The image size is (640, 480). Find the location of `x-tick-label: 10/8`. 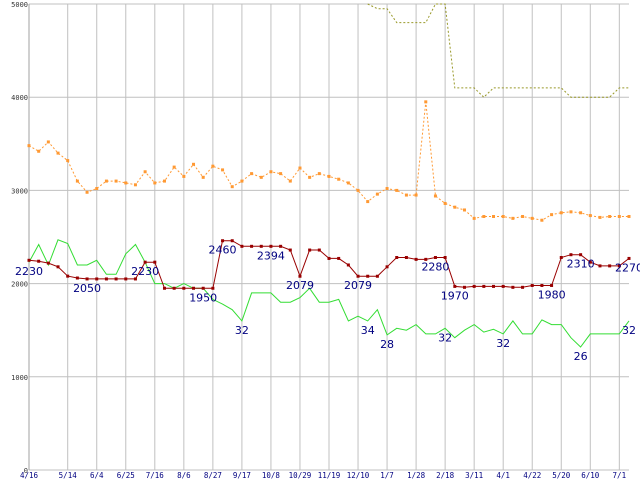

x-tick-label: 10/8 is located at coordinates (271, 475).